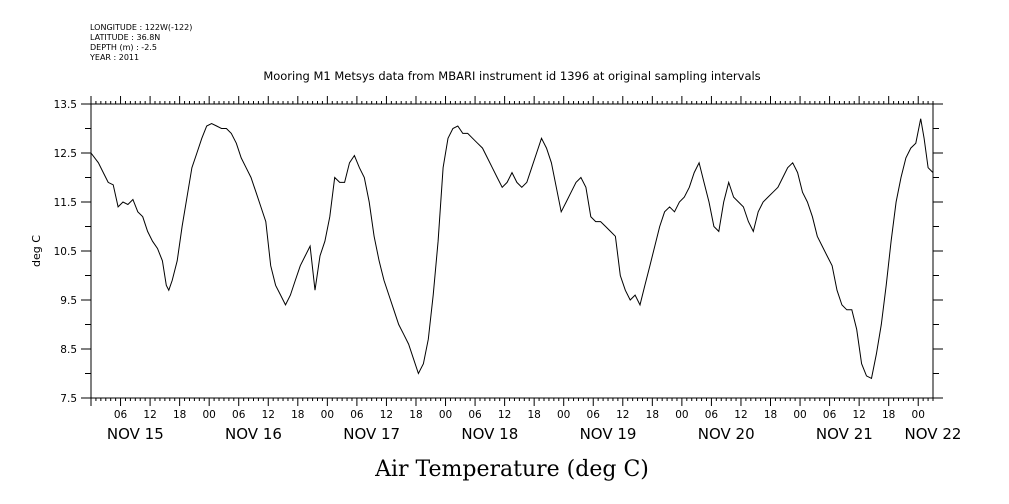 The image size is (1009, 504). What do you see at coordinates (114, 57) in the screenshot?
I see `year-label: YEAR : 2011` at bounding box center [114, 57].